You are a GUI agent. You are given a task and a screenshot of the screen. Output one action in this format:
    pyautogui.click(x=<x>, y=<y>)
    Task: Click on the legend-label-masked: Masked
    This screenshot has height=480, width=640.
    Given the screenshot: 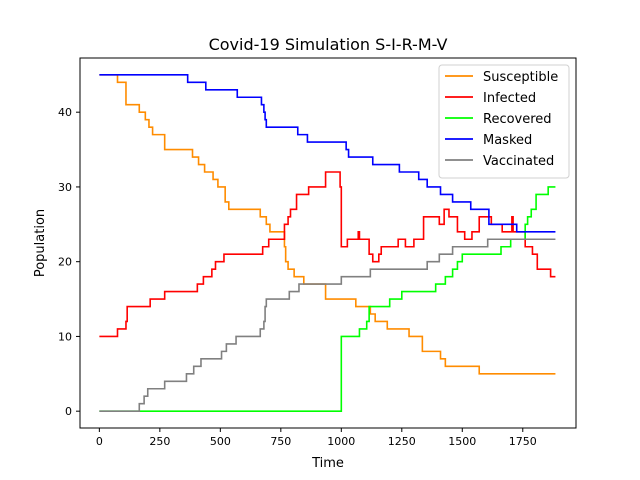 What is the action you would take?
    pyautogui.click(x=507, y=140)
    